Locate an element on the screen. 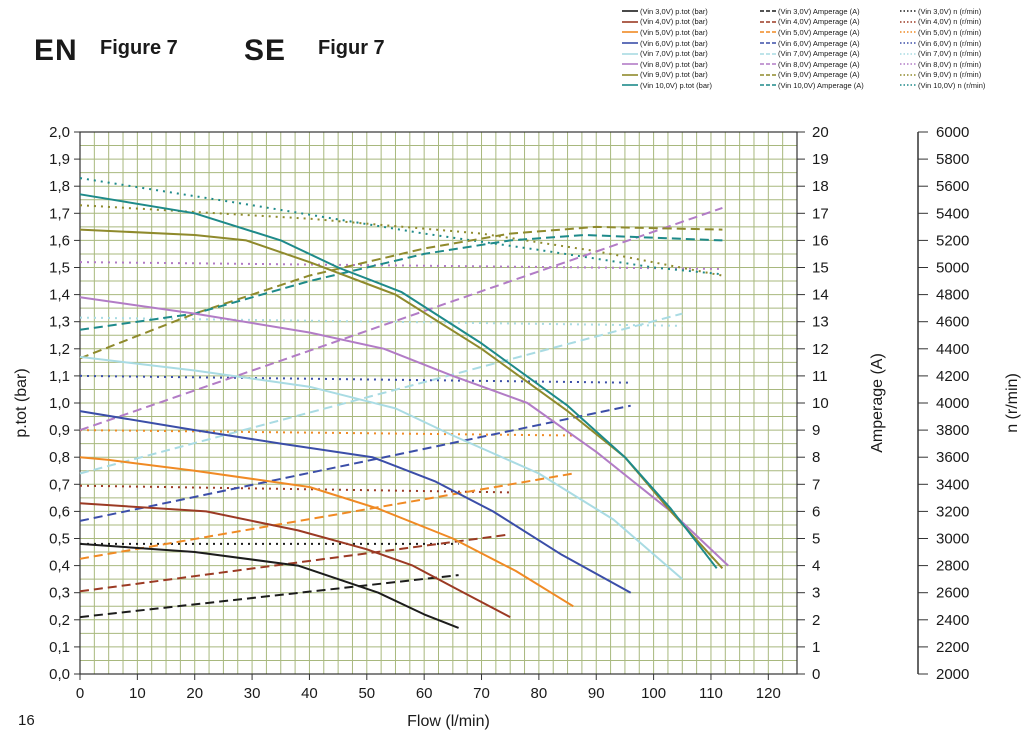 The width and height of the screenshot is (1031, 733). figure-title-en: Figure 7 is located at coordinates (139, 48).